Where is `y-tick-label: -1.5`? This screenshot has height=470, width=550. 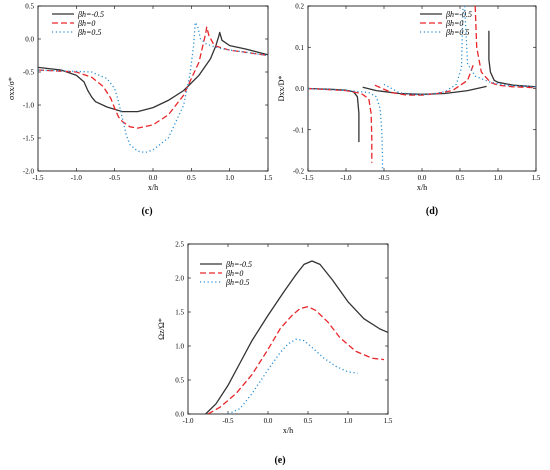 y-tick-label: -1.5 is located at coordinates (29, 139).